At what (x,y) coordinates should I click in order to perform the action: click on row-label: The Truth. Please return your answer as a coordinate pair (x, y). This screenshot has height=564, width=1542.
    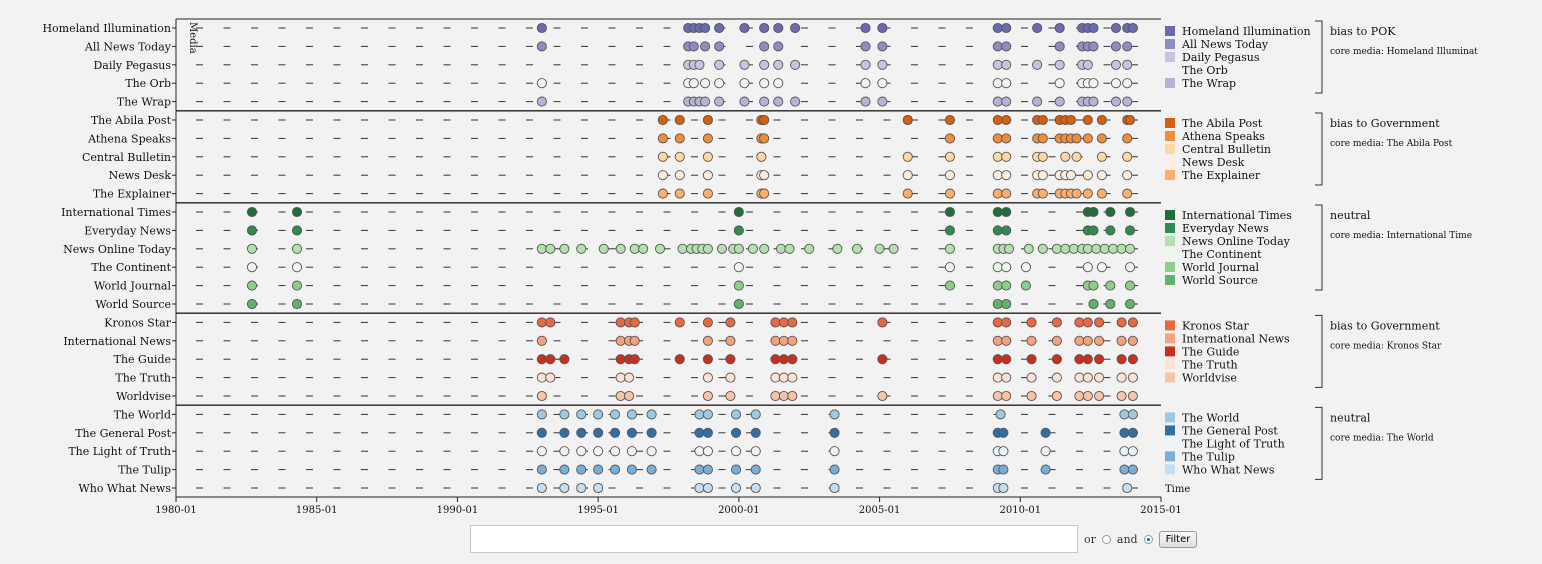
    Looking at the image, I should click on (143, 378).